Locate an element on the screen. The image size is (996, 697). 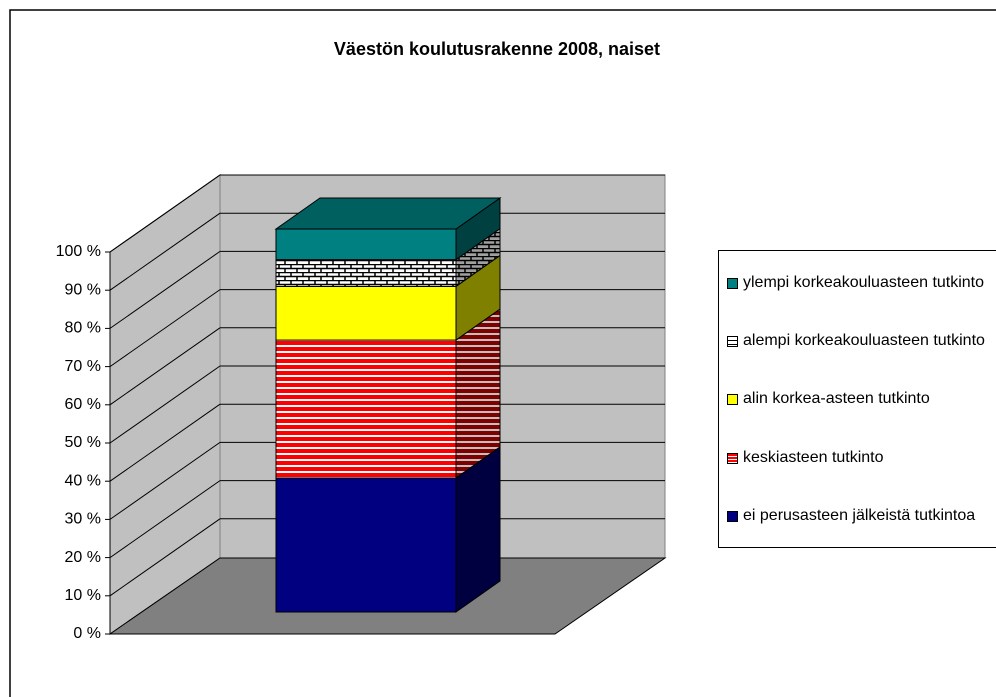
legend-label: ei perusasteen jälkeistä tutkintoa is located at coordinates (859, 516).